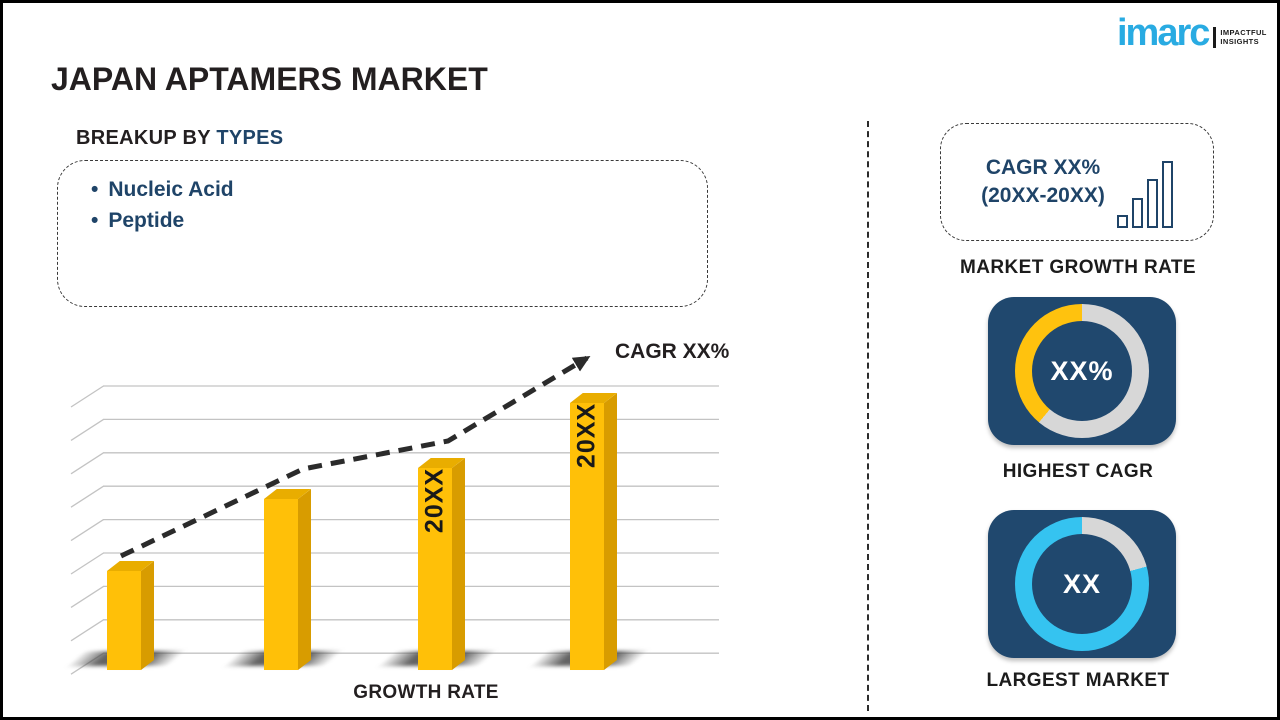 Image resolution: width=1280 pixels, height=720 pixels. I want to click on market-growth-rate-label: MARKET GROWTH RATE, so click(1078, 267).